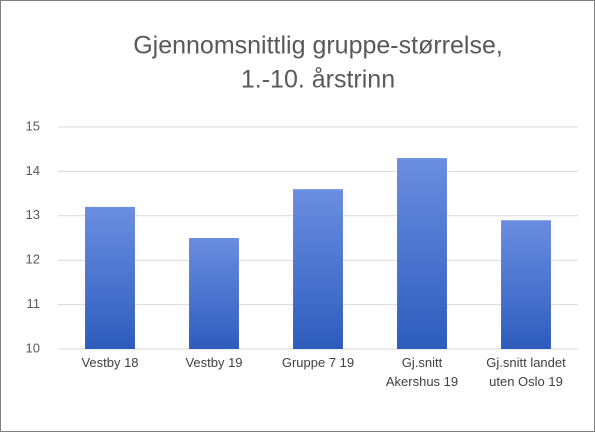 The width and height of the screenshot is (595, 432). What do you see at coordinates (526, 372) in the screenshot?
I see `x-tick-label: Gj.snitt landet uten Oslo 19` at bounding box center [526, 372].